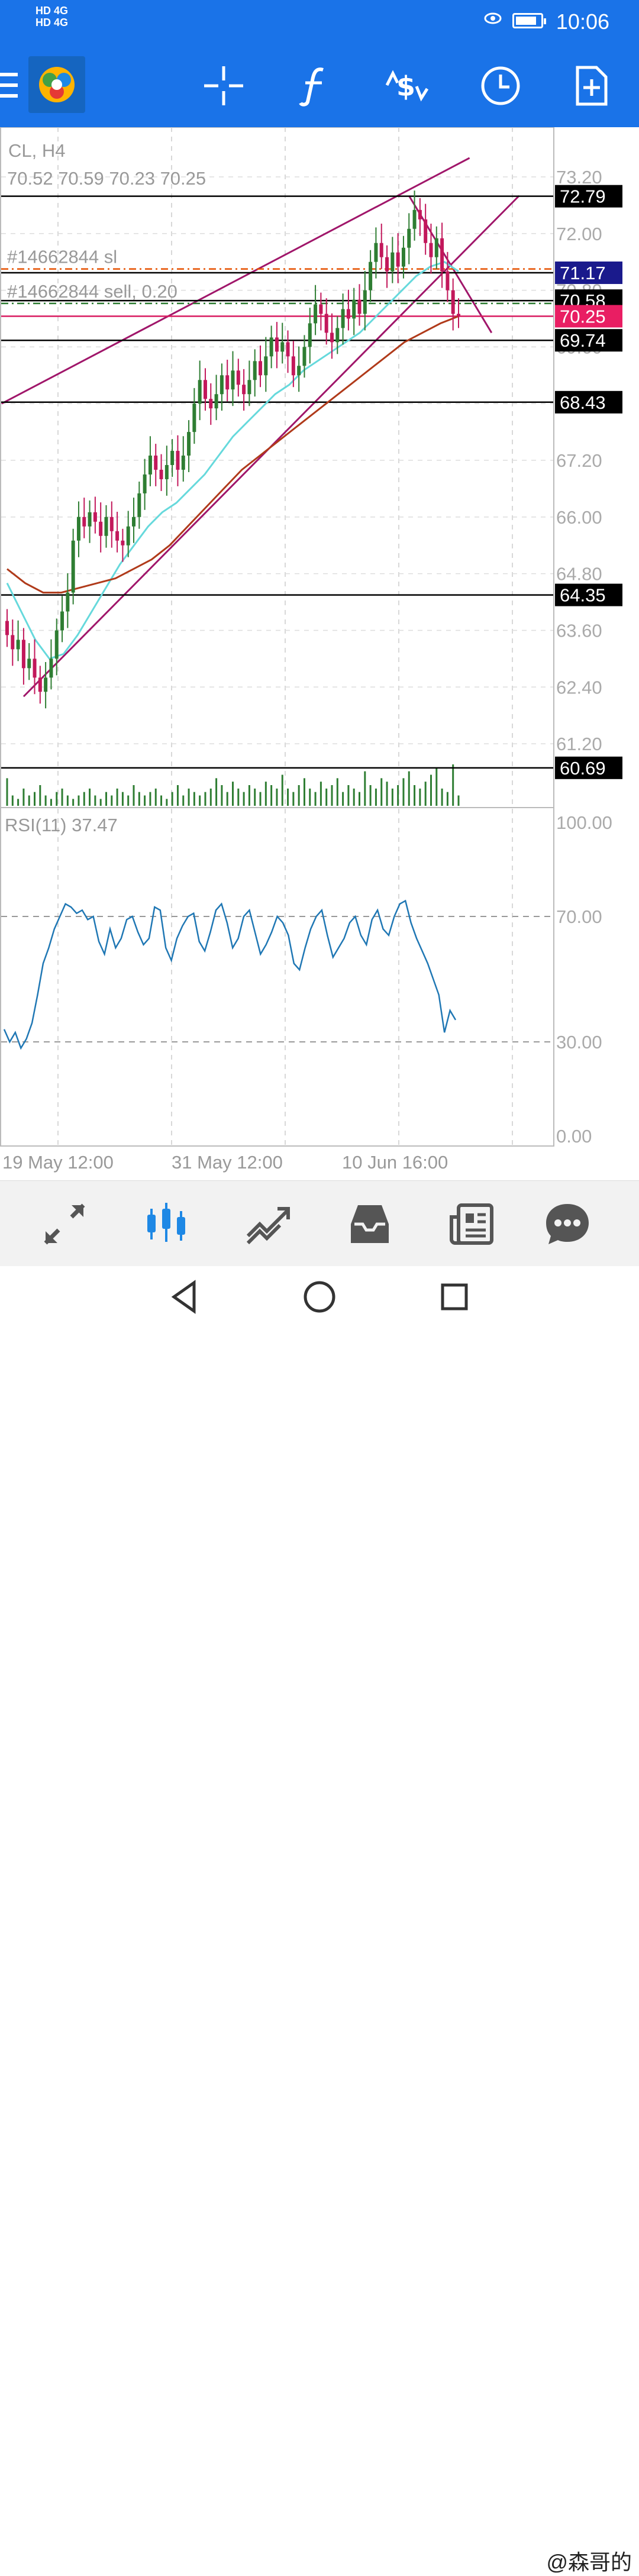 This screenshot has width=639, height=2576. Describe the element at coordinates (166, 1224) in the screenshot. I see `tab-chart` at that location.